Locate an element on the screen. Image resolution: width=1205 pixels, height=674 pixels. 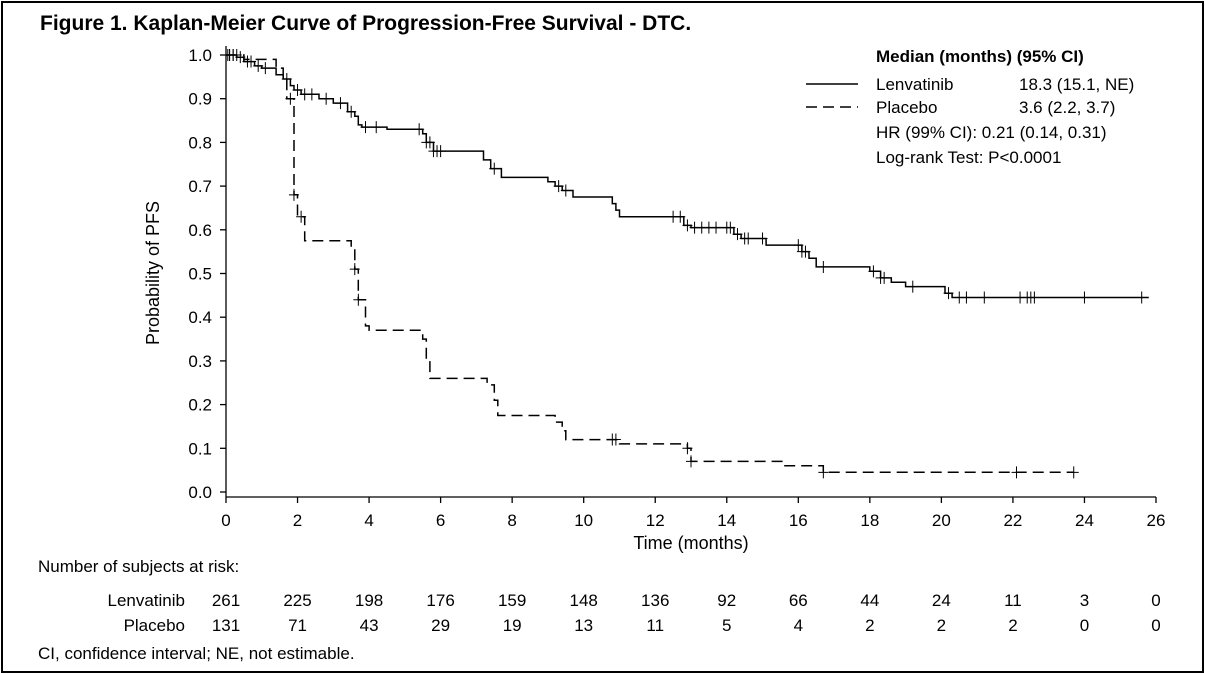
risk-cell: 24 is located at coordinates (941, 600).